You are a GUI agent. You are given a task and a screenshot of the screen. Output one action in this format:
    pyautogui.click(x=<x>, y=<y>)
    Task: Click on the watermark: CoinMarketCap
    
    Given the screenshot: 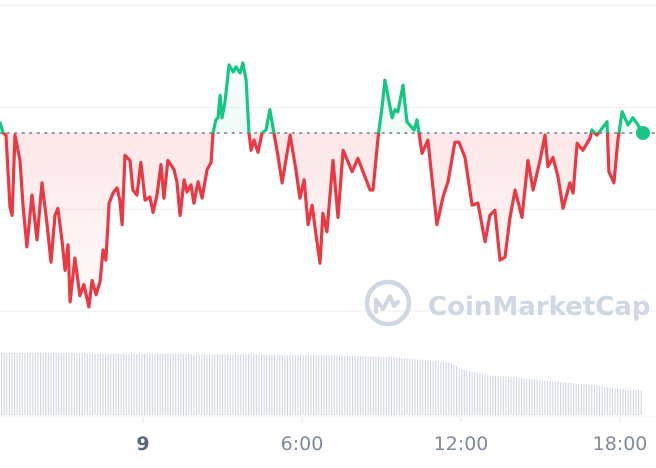 What is the action you would take?
    pyautogui.click(x=507, y=303)
    